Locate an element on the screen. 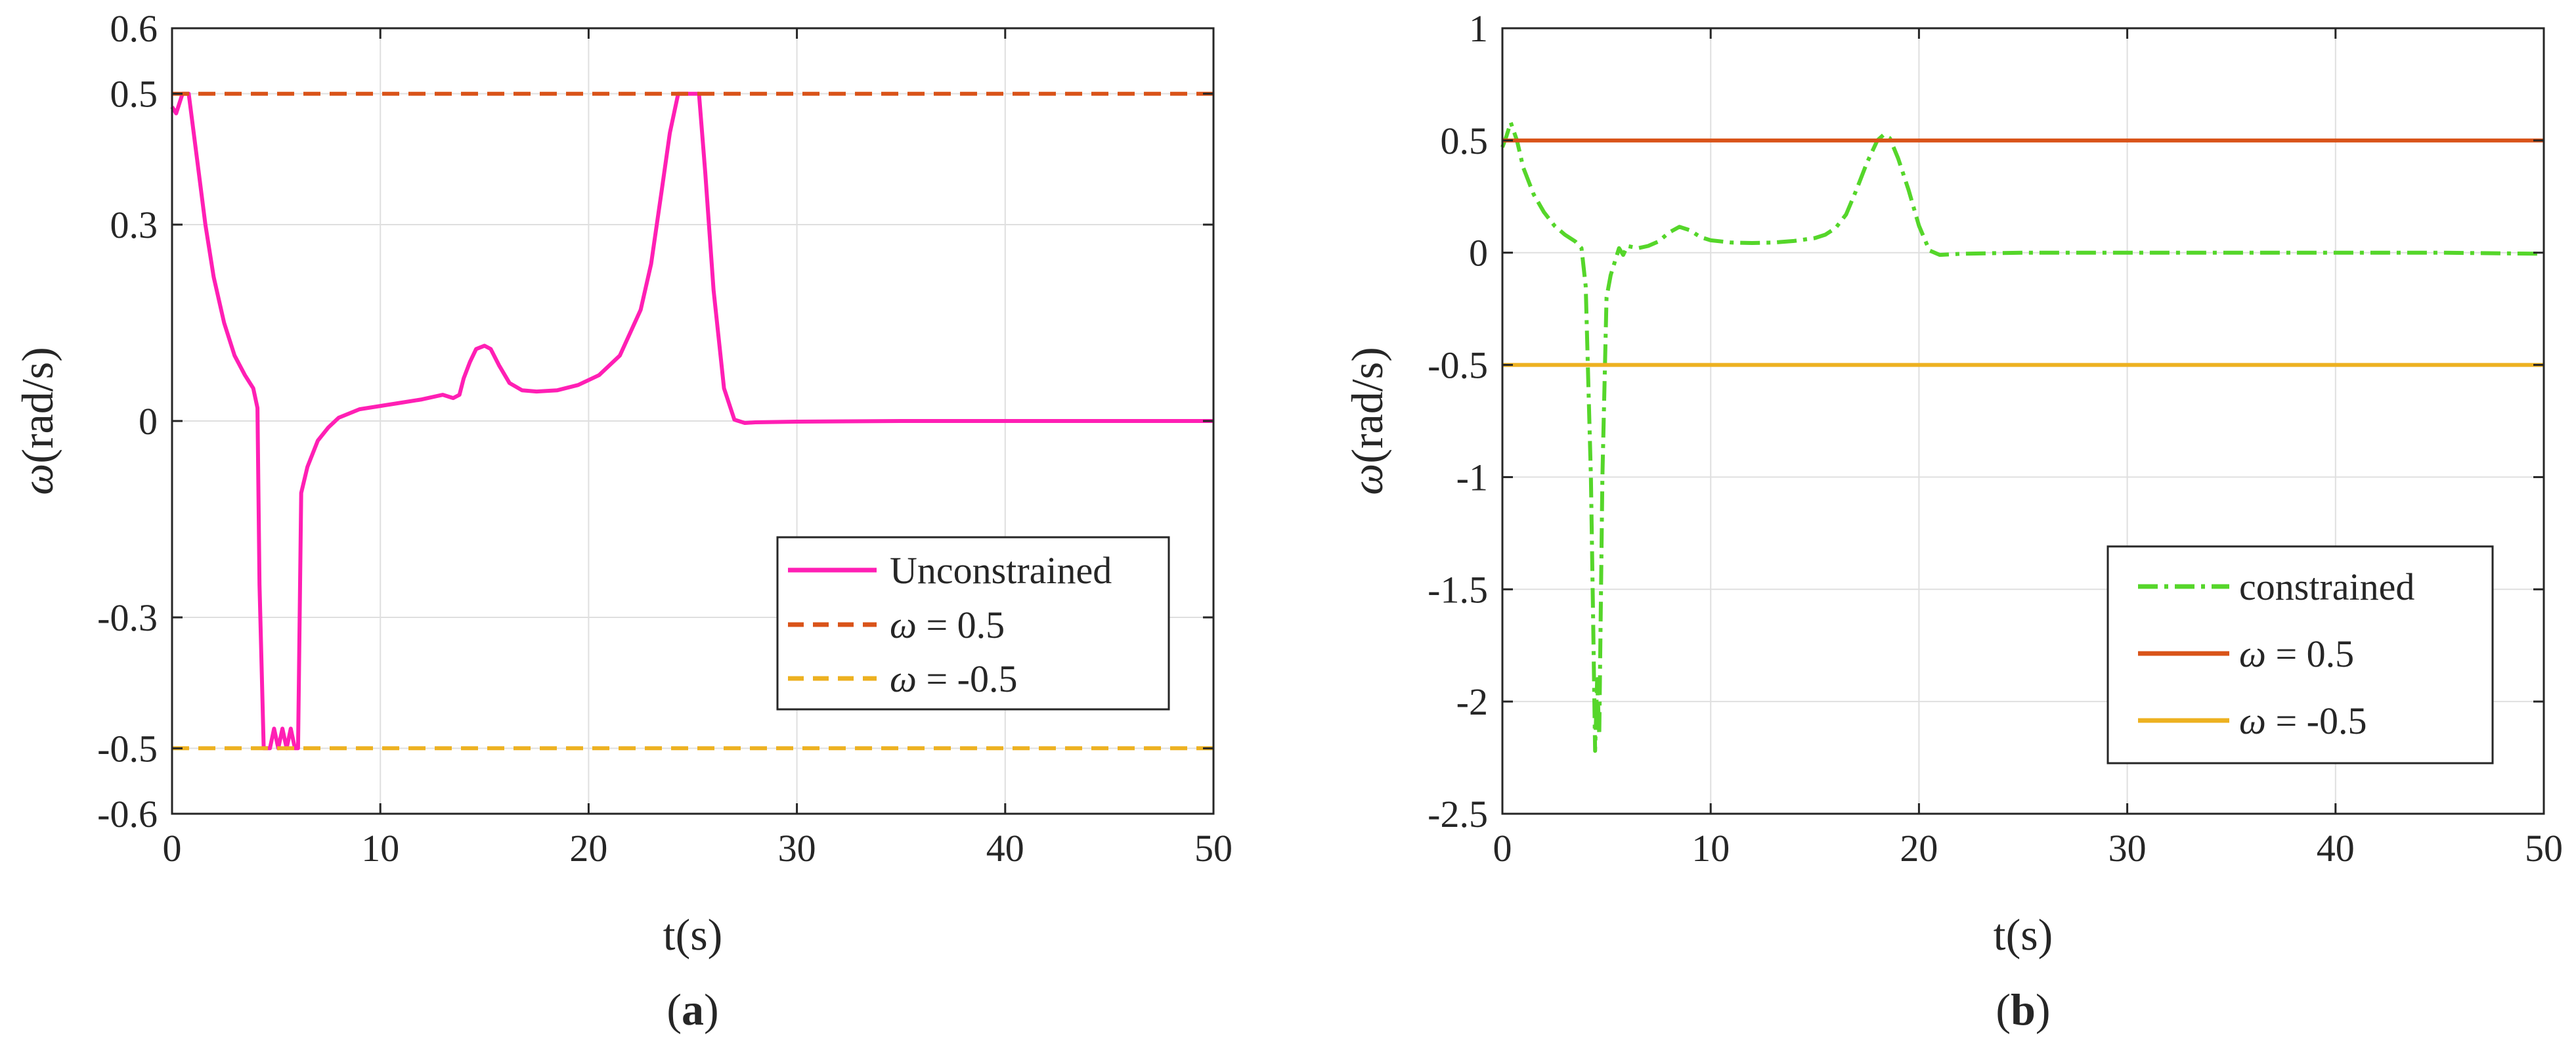 The width and height of the screenshot is (2576, 1041). x-tick-label-a-1: 10 is located at coordinates (380, 848).